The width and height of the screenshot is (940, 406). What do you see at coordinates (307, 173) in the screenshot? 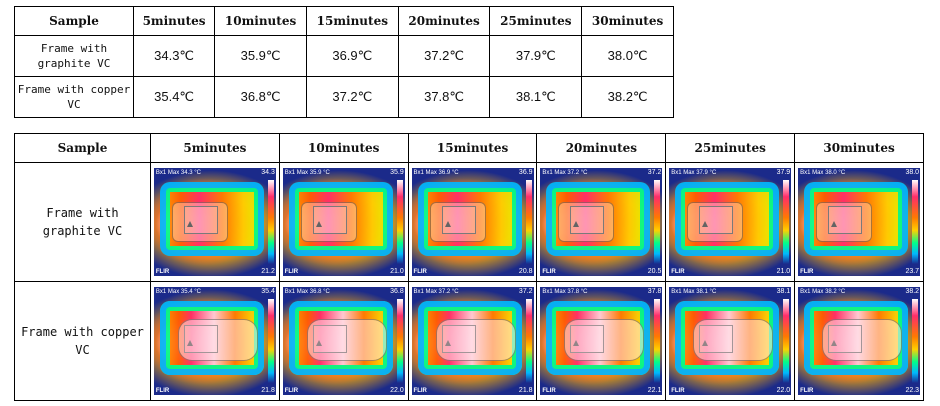
I see `thermal-max-readout: Bx1 Max 35.9 °C` at bounding box center [307, 173].